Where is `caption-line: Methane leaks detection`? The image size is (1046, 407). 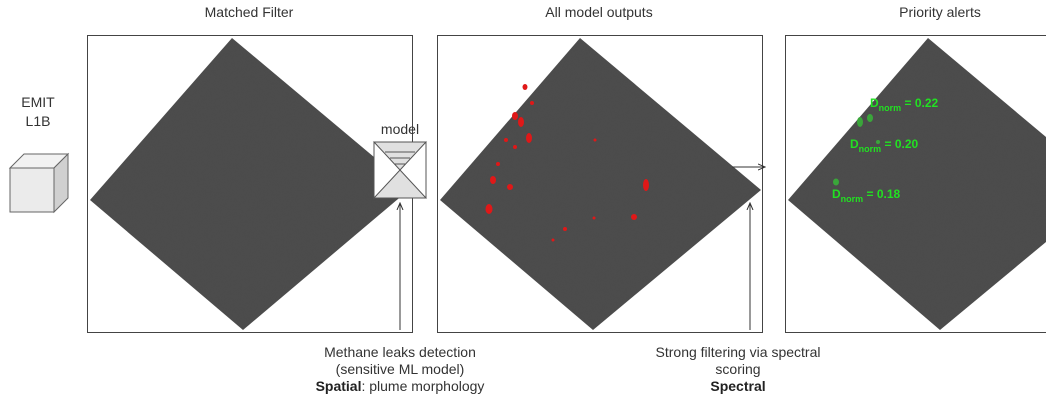 caption-line: Methane leaks detection is located at coordinates (400, 352).